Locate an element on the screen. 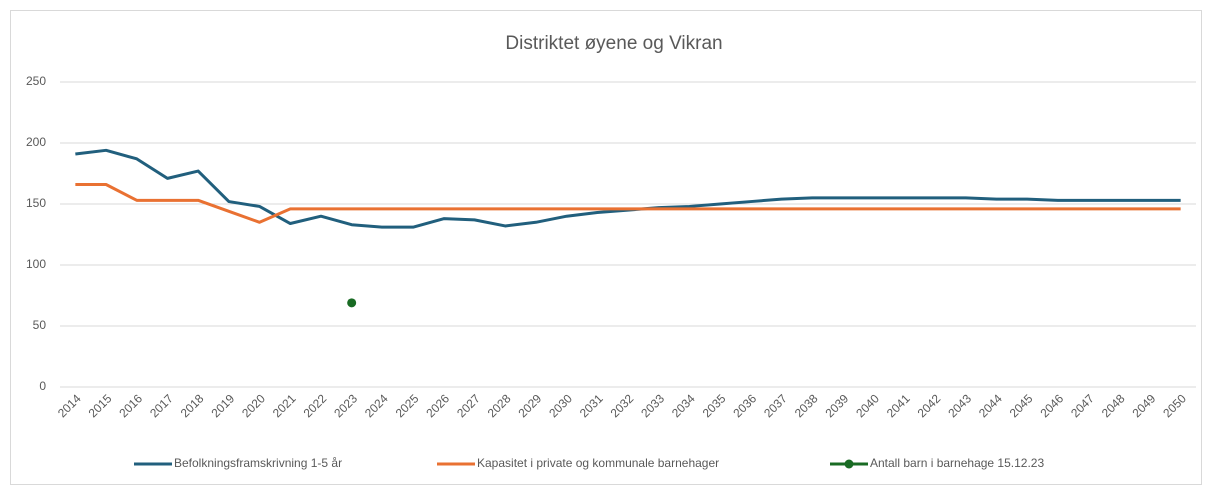  series-line is located at coordinates (628, 203).